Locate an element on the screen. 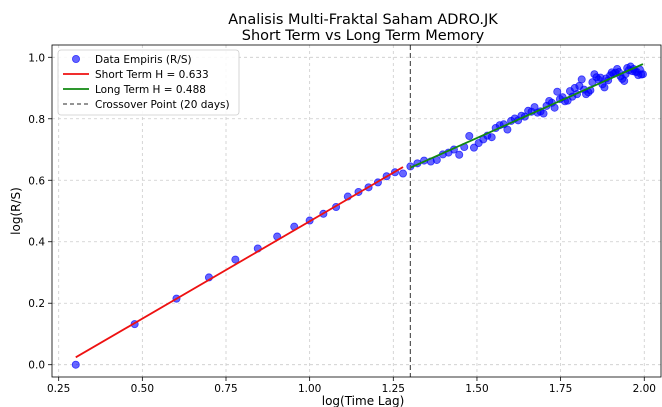 The image size is (662, 407). y-tick-label: 0.4 is located at coordinates (36, 243).